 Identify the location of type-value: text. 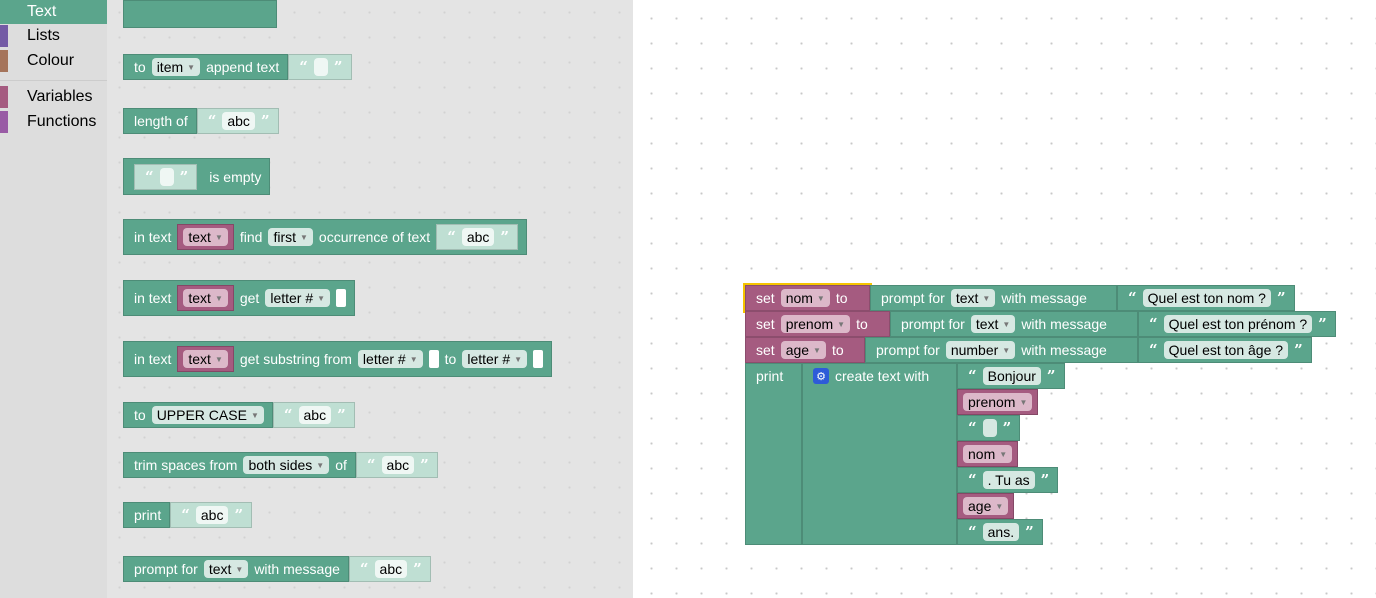
(987, 324).